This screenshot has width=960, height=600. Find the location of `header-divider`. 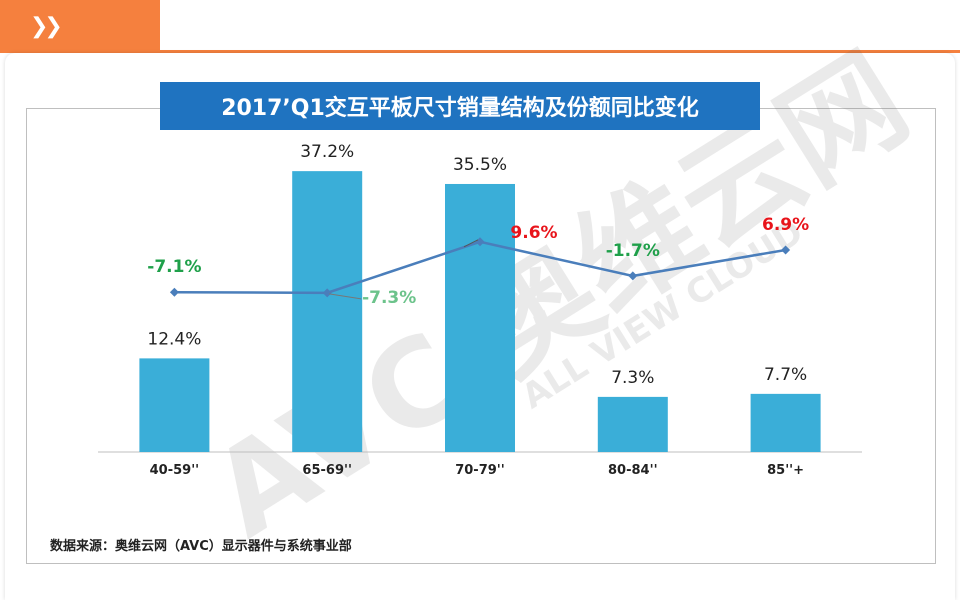

header-divider is located at coordinates (480, 51).